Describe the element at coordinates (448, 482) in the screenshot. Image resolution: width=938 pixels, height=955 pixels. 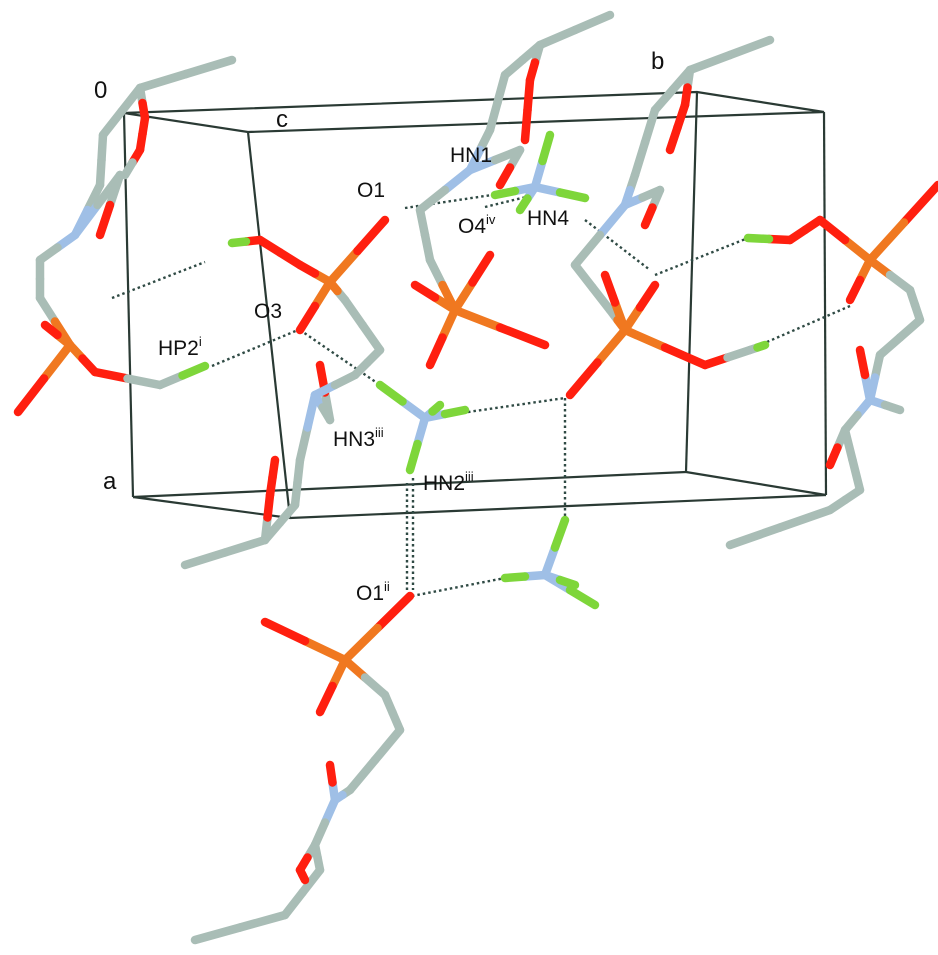
I see `atom-label: HN2iii` at that location.